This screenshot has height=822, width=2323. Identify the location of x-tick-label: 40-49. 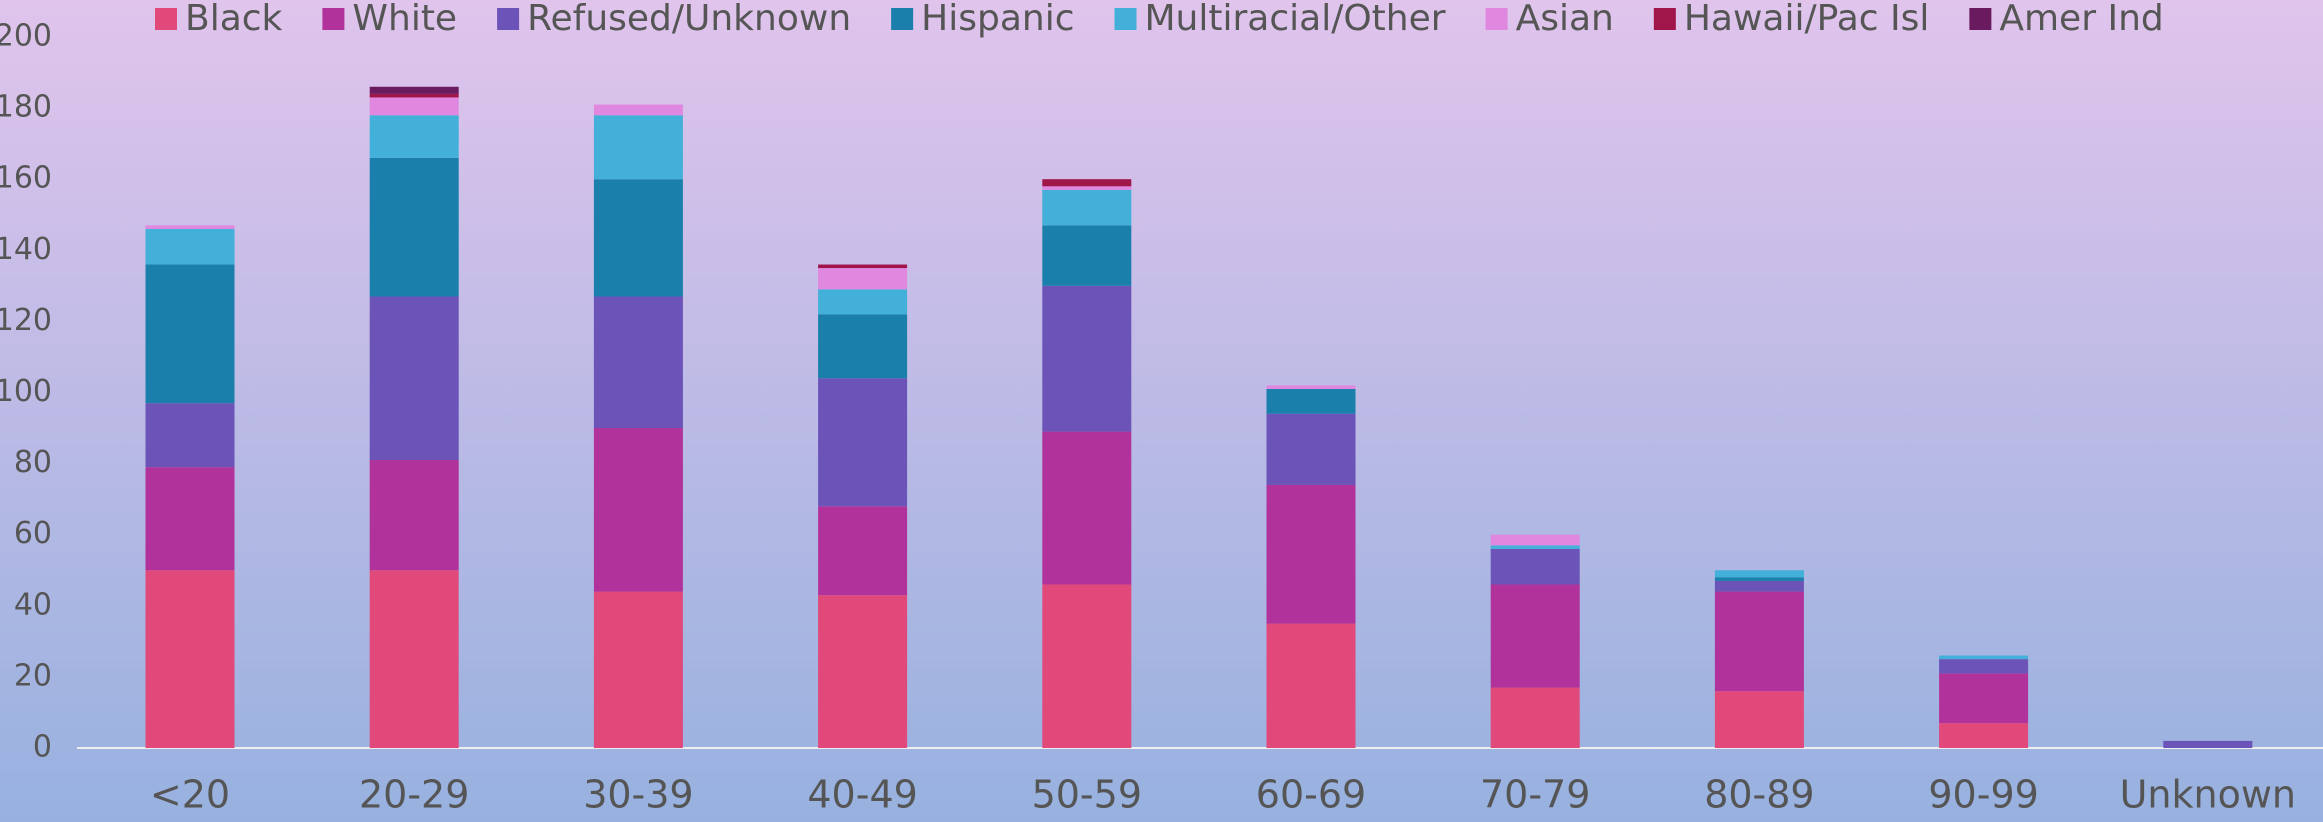
(862, 795).